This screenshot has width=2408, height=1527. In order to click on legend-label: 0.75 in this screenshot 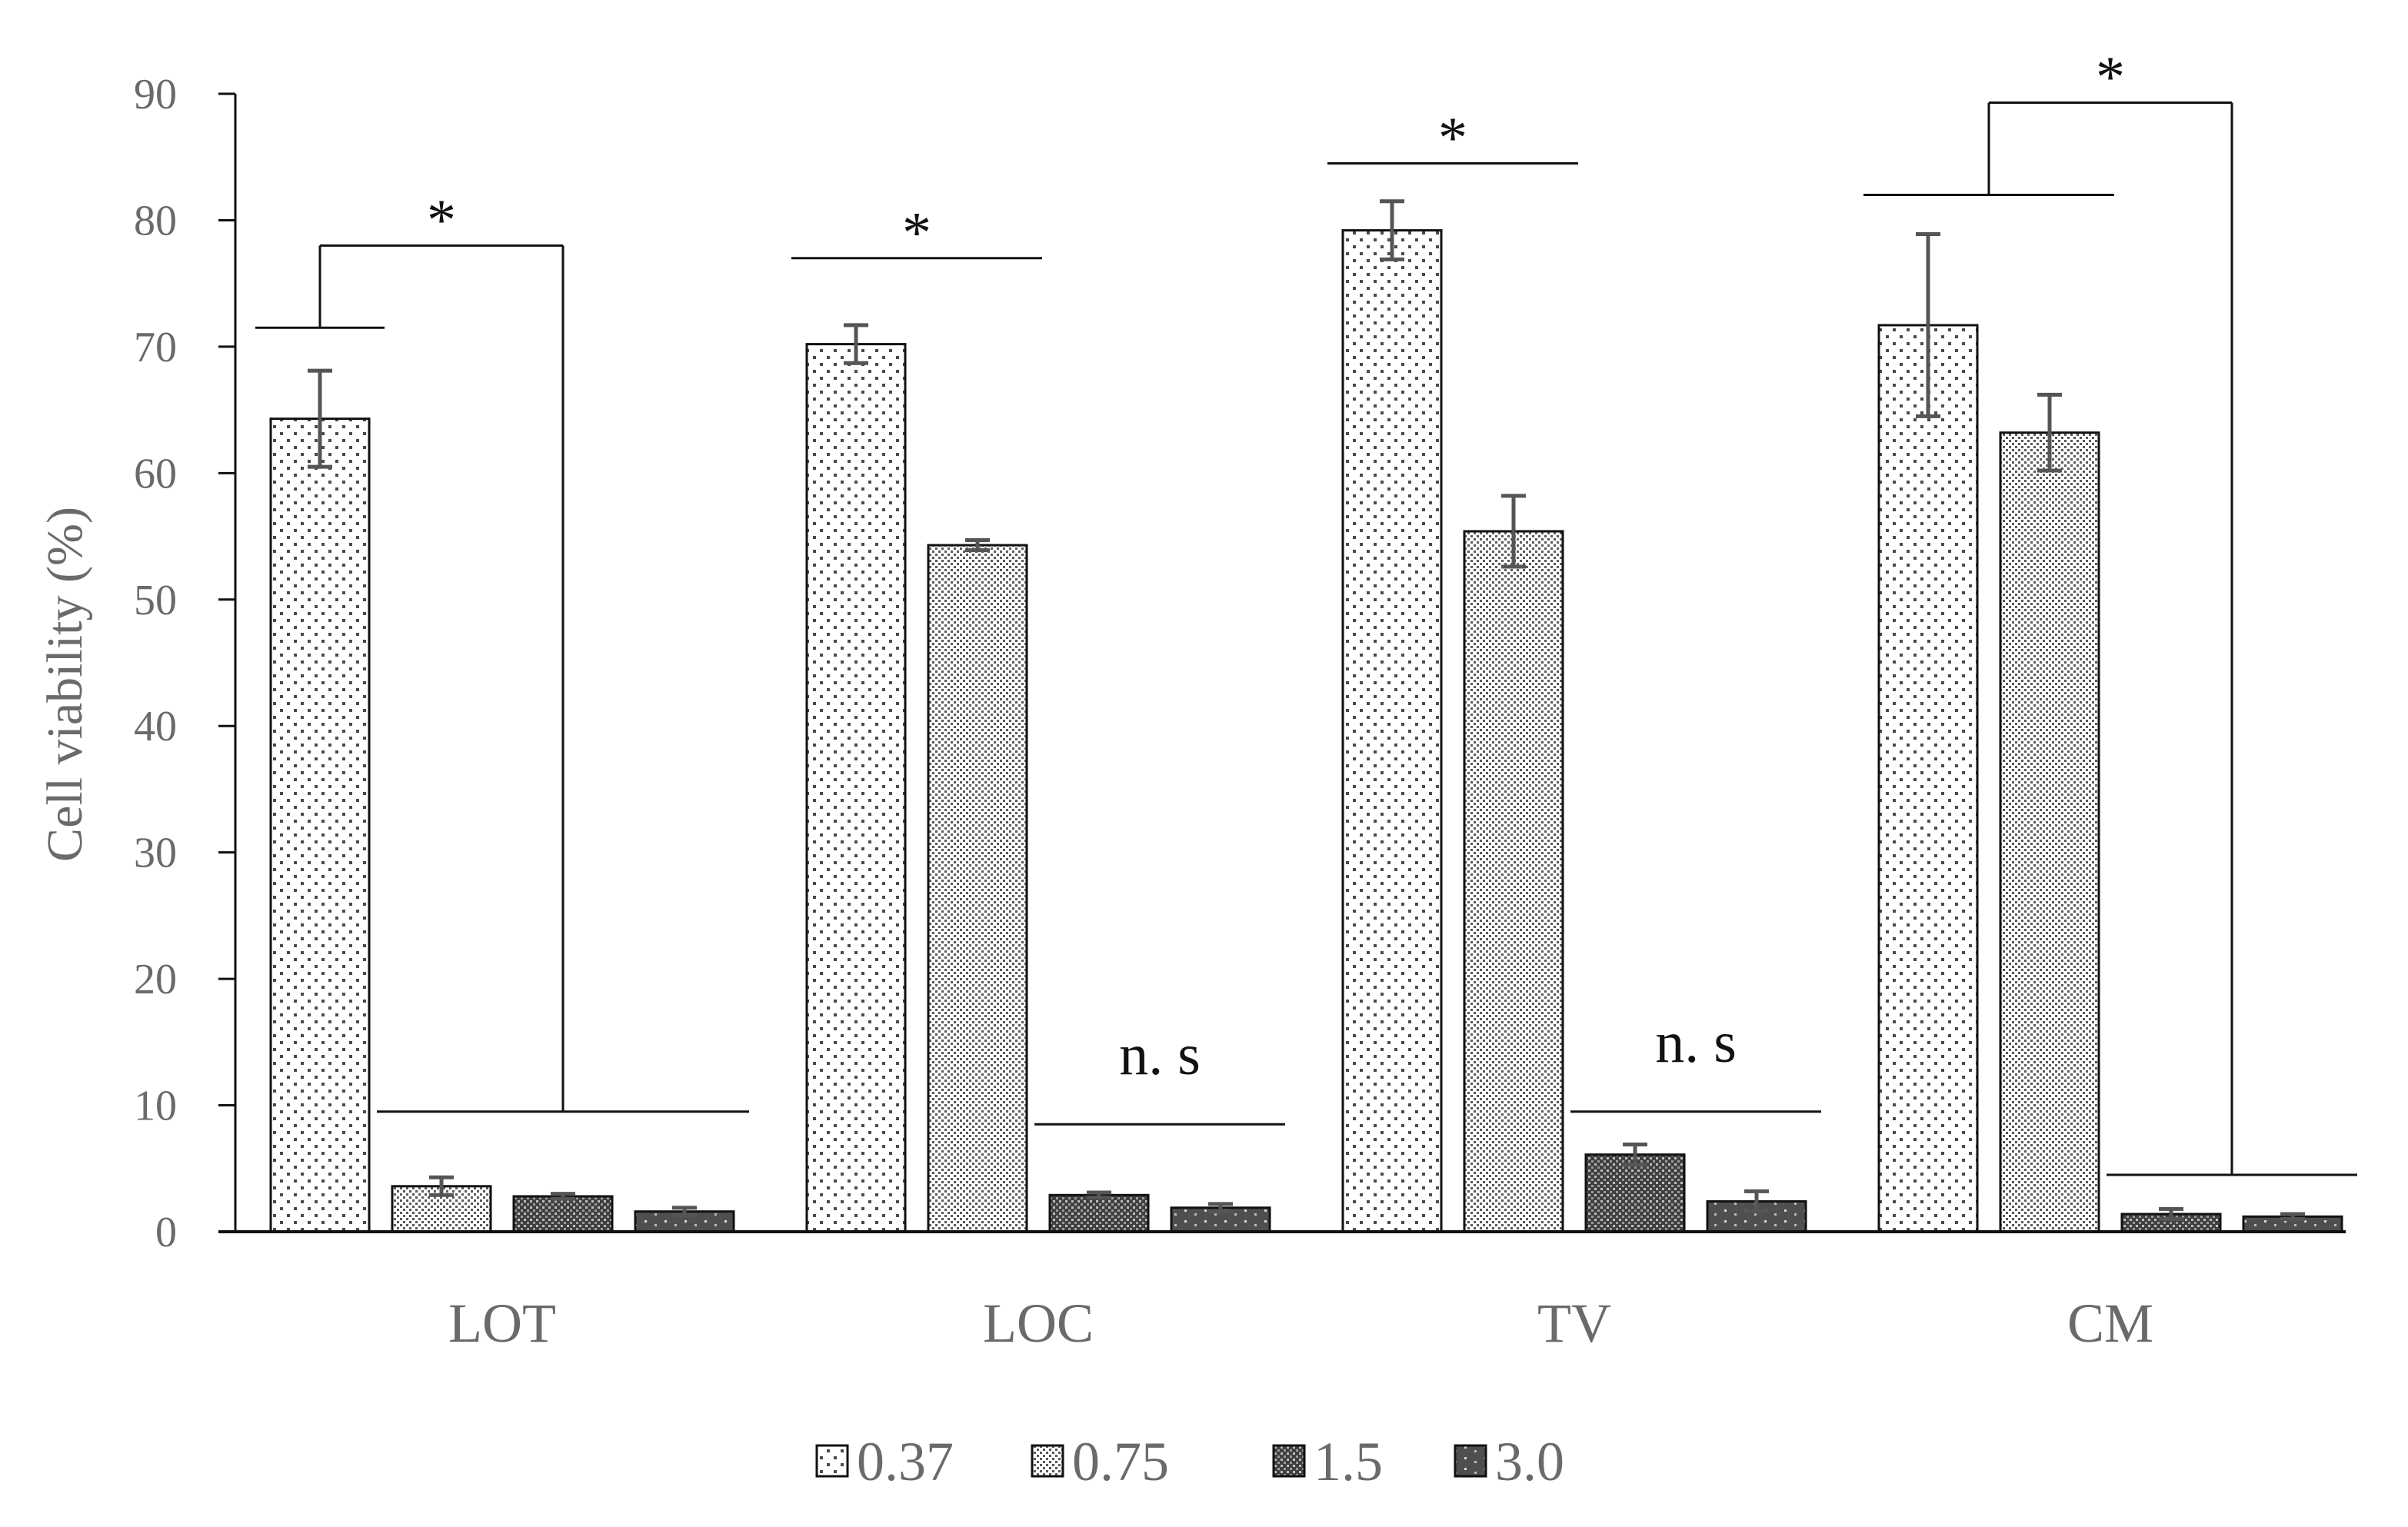, I will do `click(1120, 1461)`.